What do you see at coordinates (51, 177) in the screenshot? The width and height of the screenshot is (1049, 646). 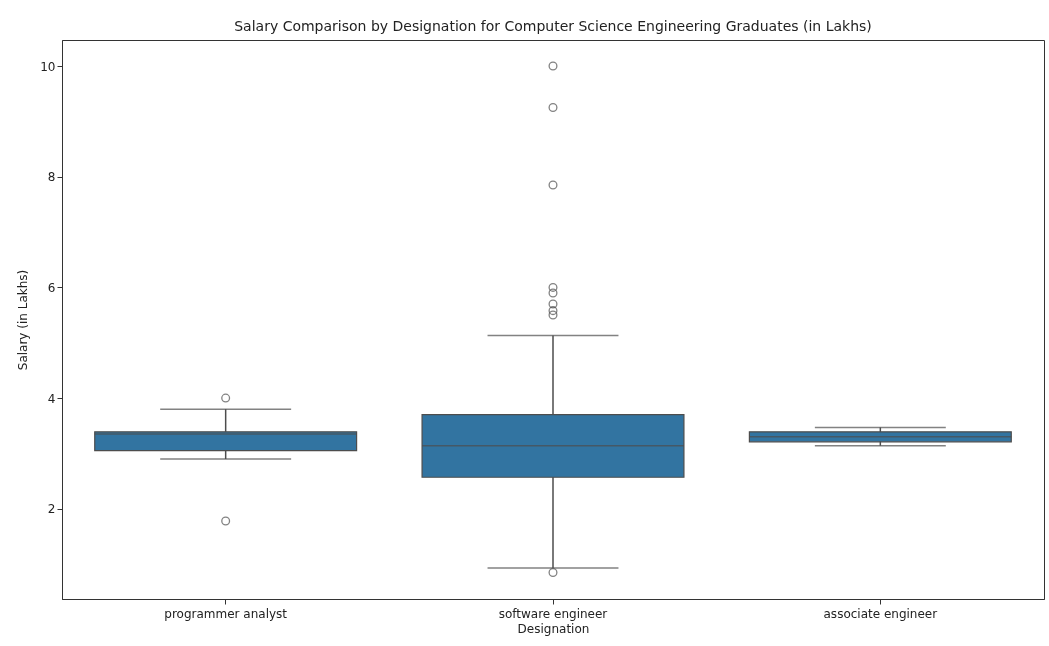 I see `y-tick-label: 8` at bounding box center [51, 177].